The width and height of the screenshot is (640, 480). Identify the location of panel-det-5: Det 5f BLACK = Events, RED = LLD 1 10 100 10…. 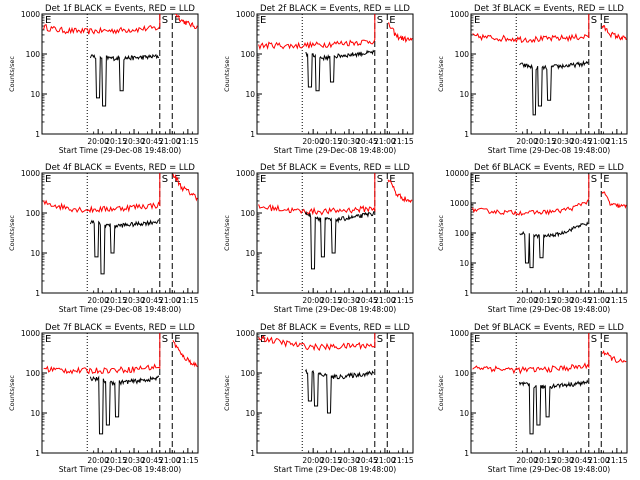
(318, 238).